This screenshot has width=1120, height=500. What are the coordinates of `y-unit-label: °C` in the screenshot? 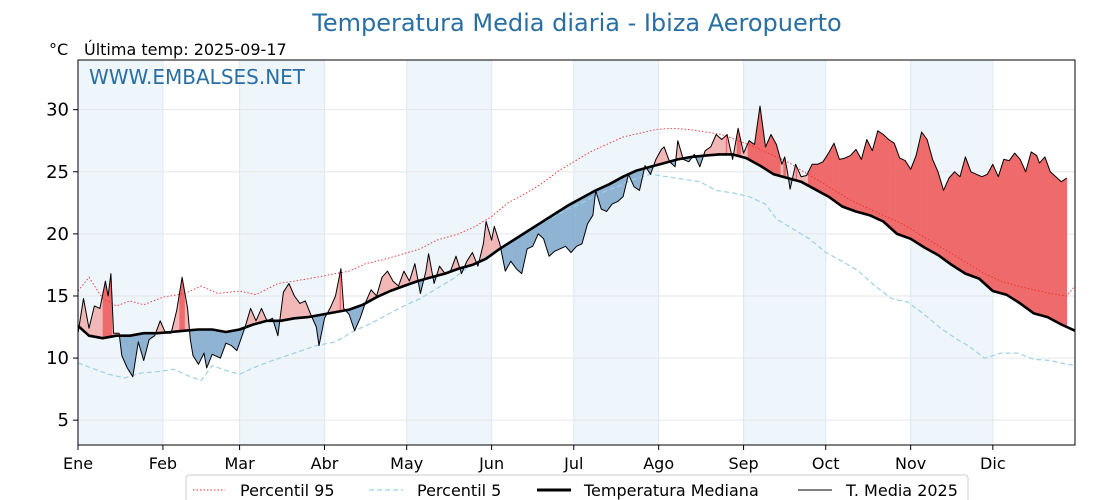 It's located at (58, 49).